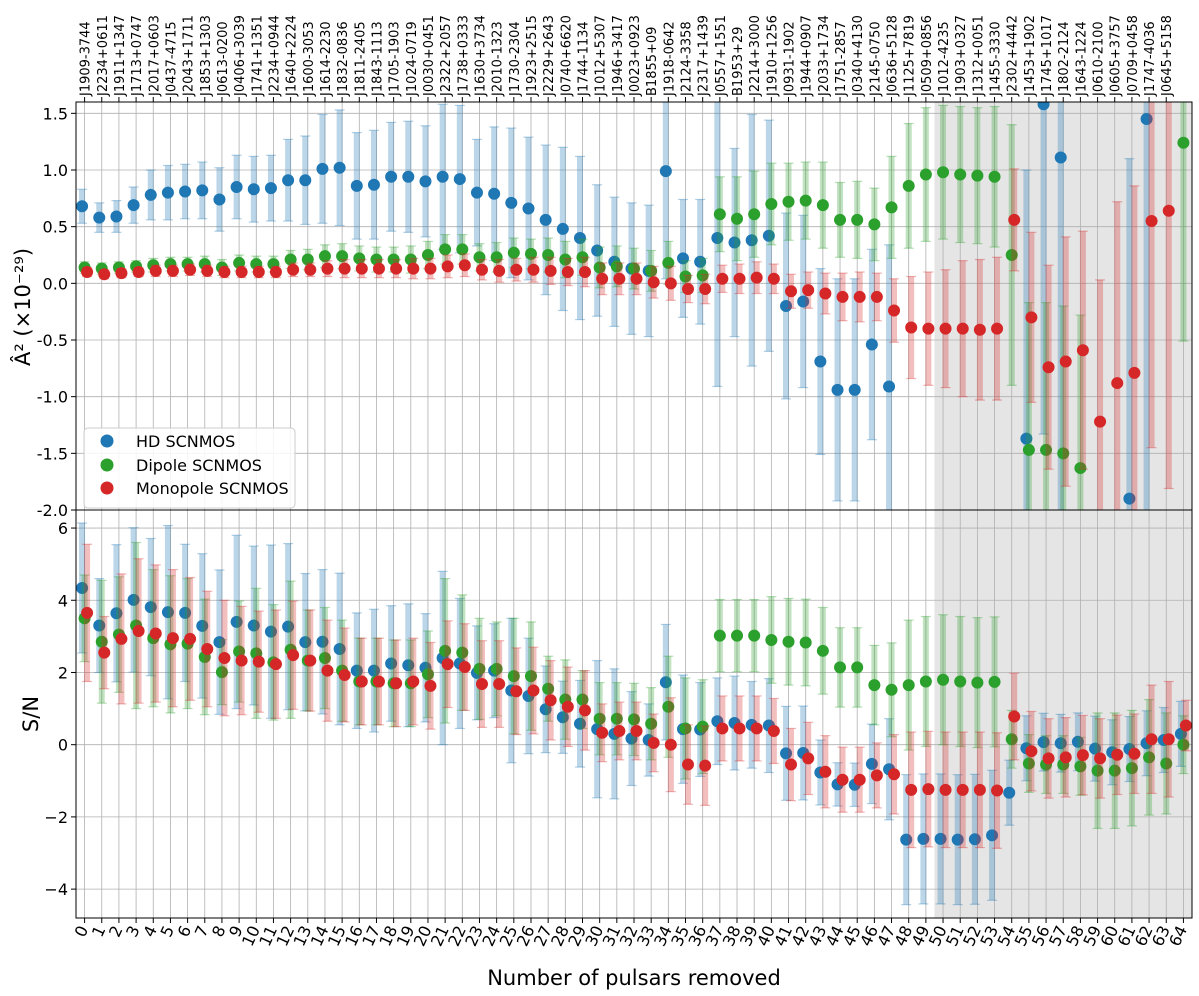 The width and height of the screenshot is (1199, 996). What do you see at coordinates (927, 56) in the screenshot?
I see `top-axis-label: J0509+0856` at bounding box center [927, 56].